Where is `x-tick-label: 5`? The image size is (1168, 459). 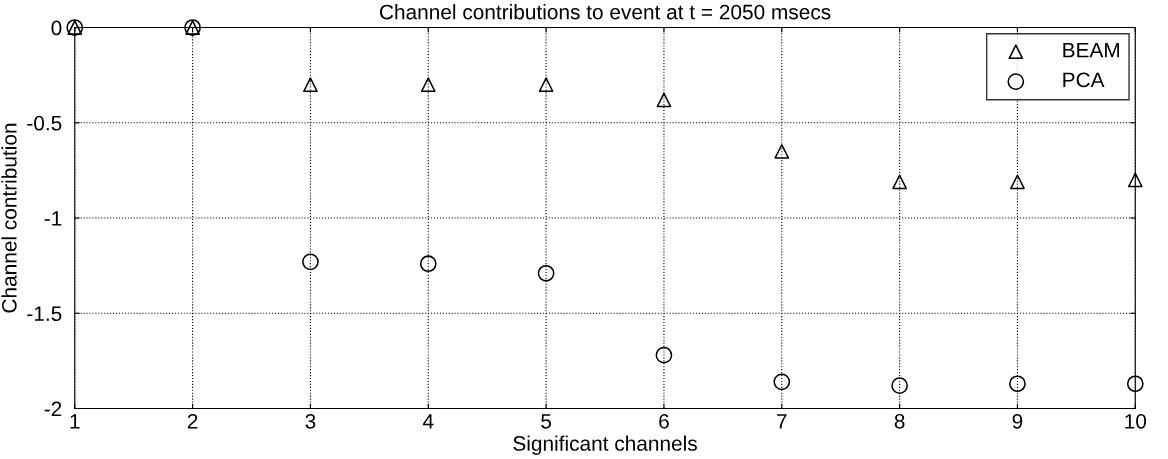 x-tick-label: 5 is located at coordinates (546, 421).